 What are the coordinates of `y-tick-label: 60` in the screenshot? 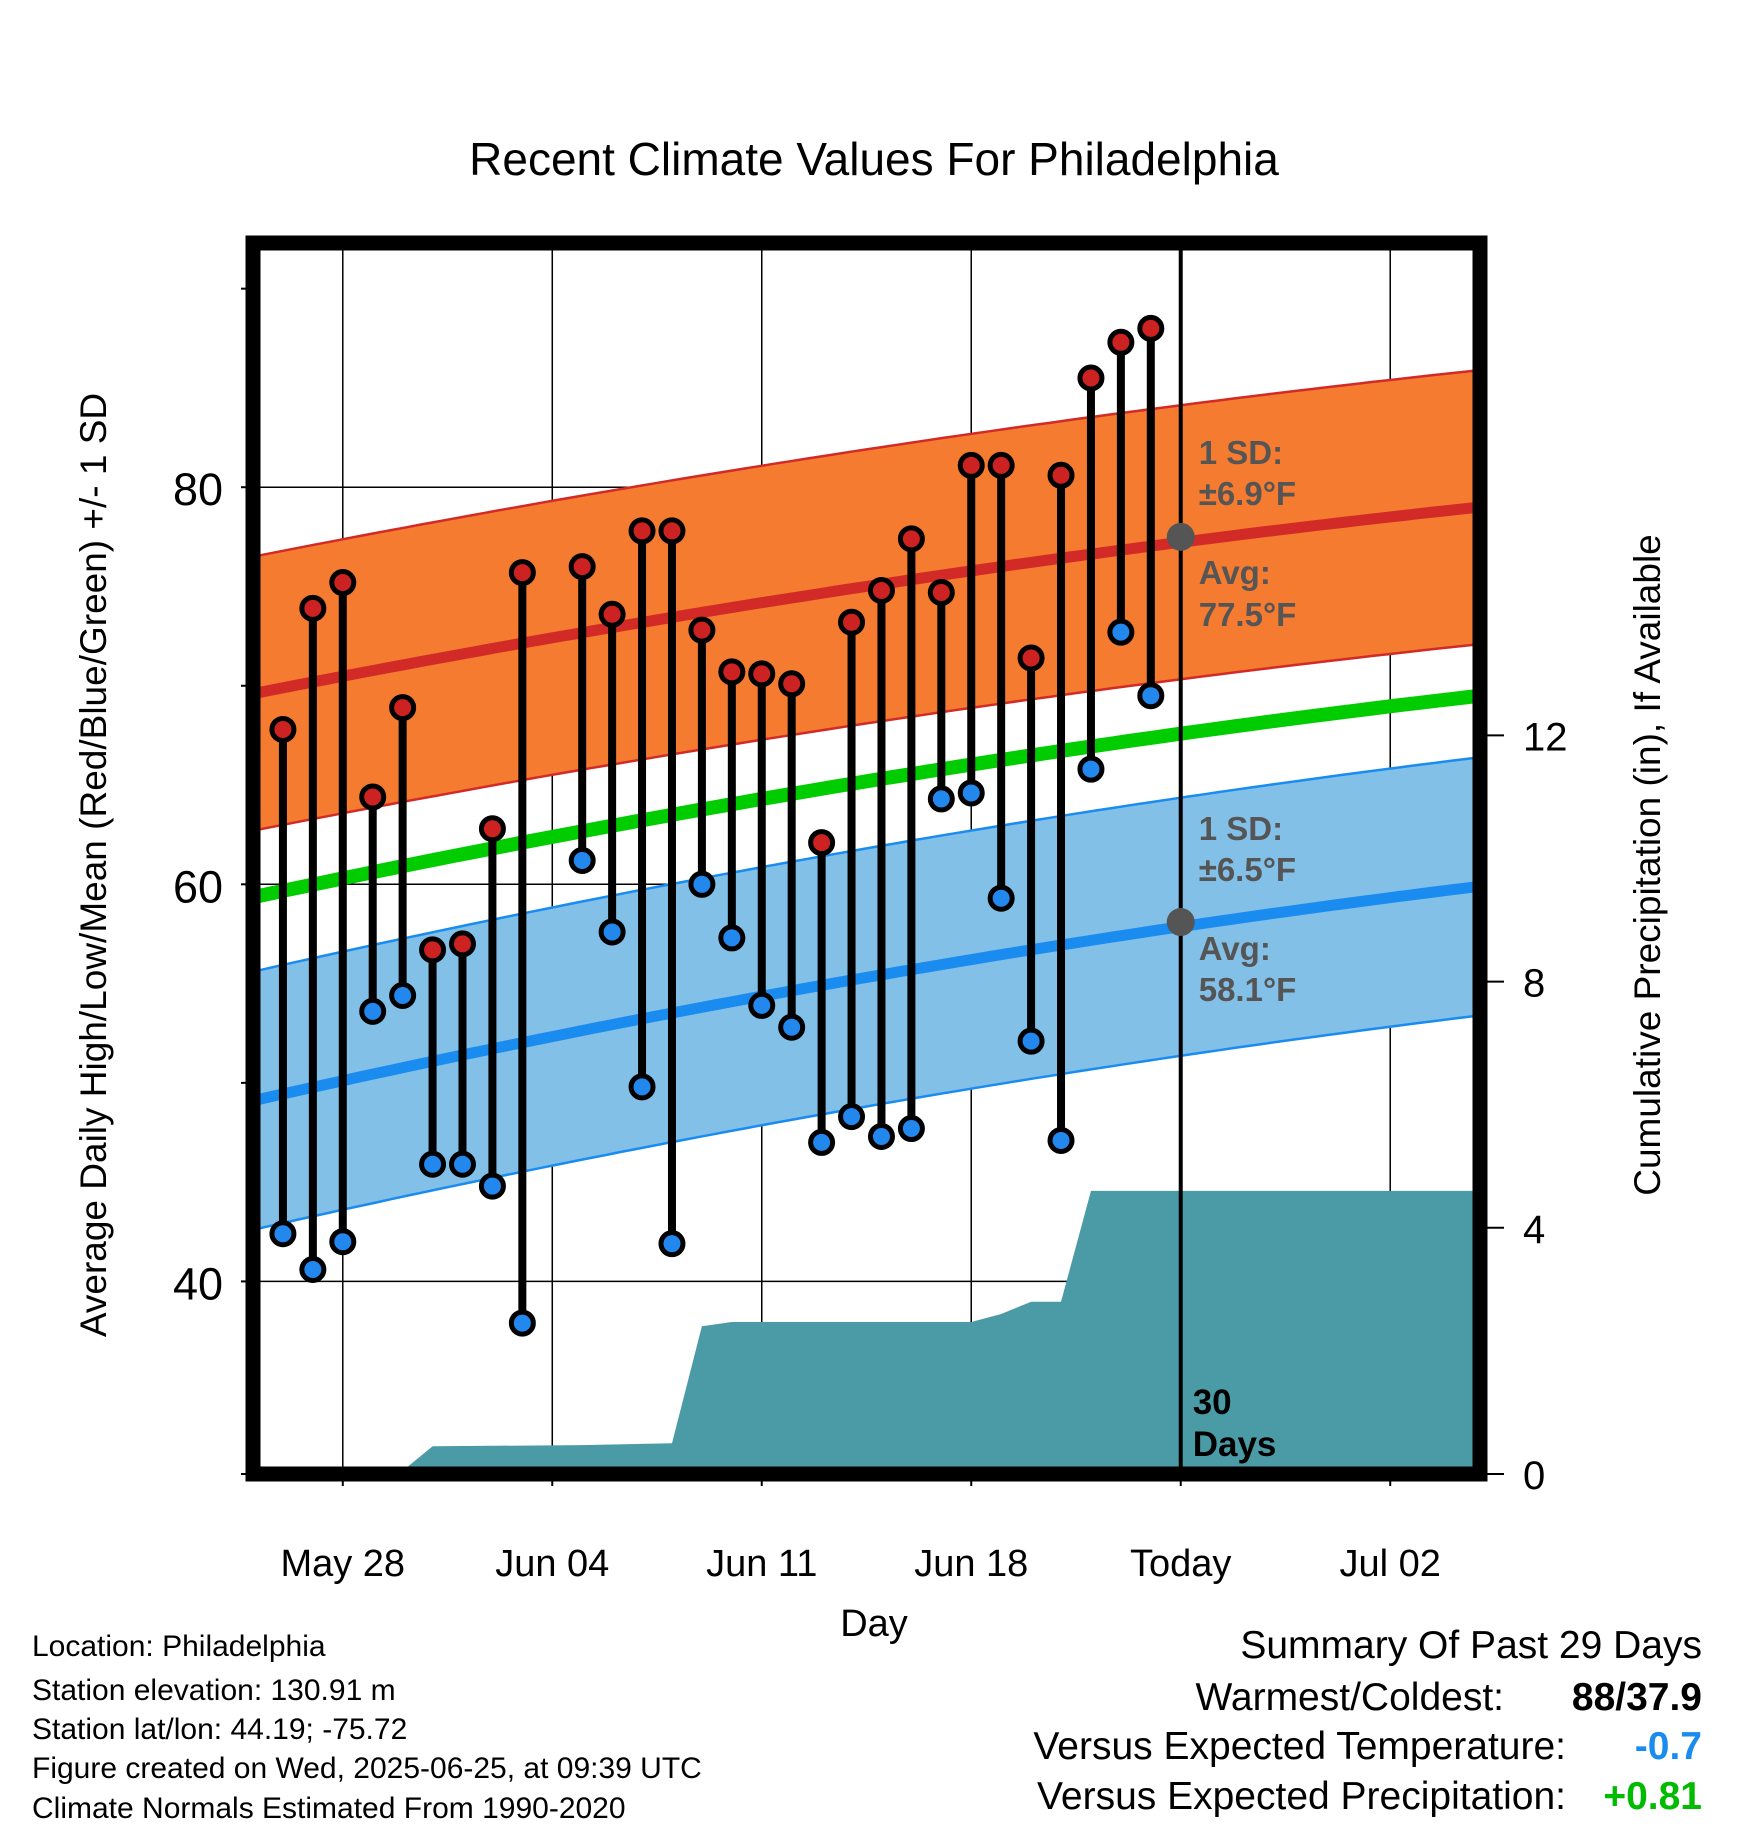 It's located at (198, 886).